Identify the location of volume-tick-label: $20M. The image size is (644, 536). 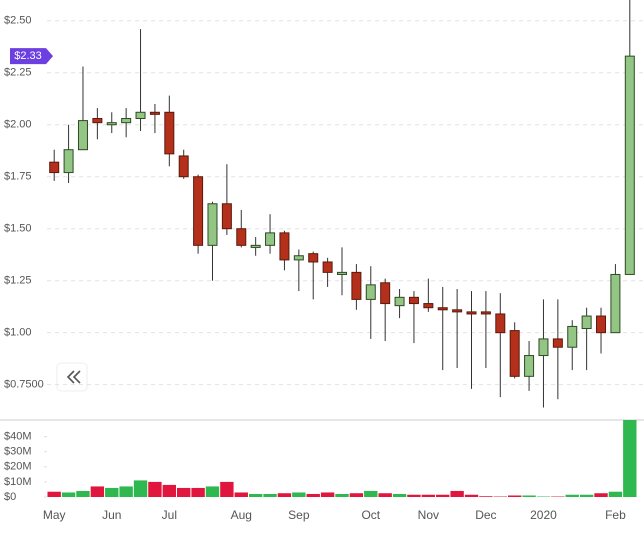
(18, 467).